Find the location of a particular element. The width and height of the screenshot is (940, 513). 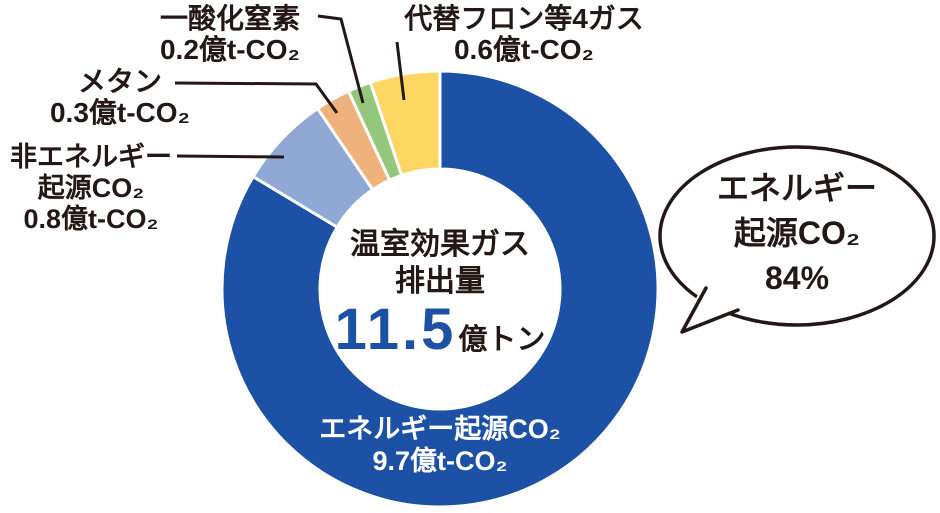

speech-bubble-text: エネルギー 起源CO₂ 84% is located at coordinates (797, 233).